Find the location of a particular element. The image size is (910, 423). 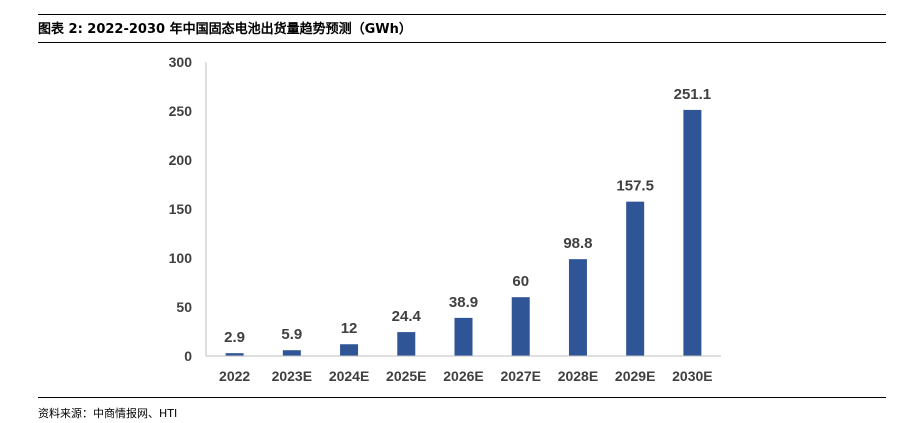

y-tick-label: 200 is located at coordinates (181, 160).